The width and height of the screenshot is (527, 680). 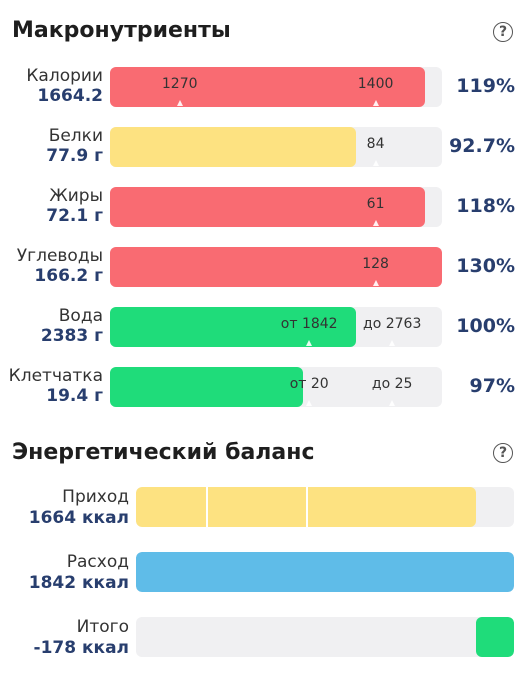 What do you see at coordinates (309, 324) in the screenshot?
I see `macro-target-label: от 1842` at bounding box center [309, 324].